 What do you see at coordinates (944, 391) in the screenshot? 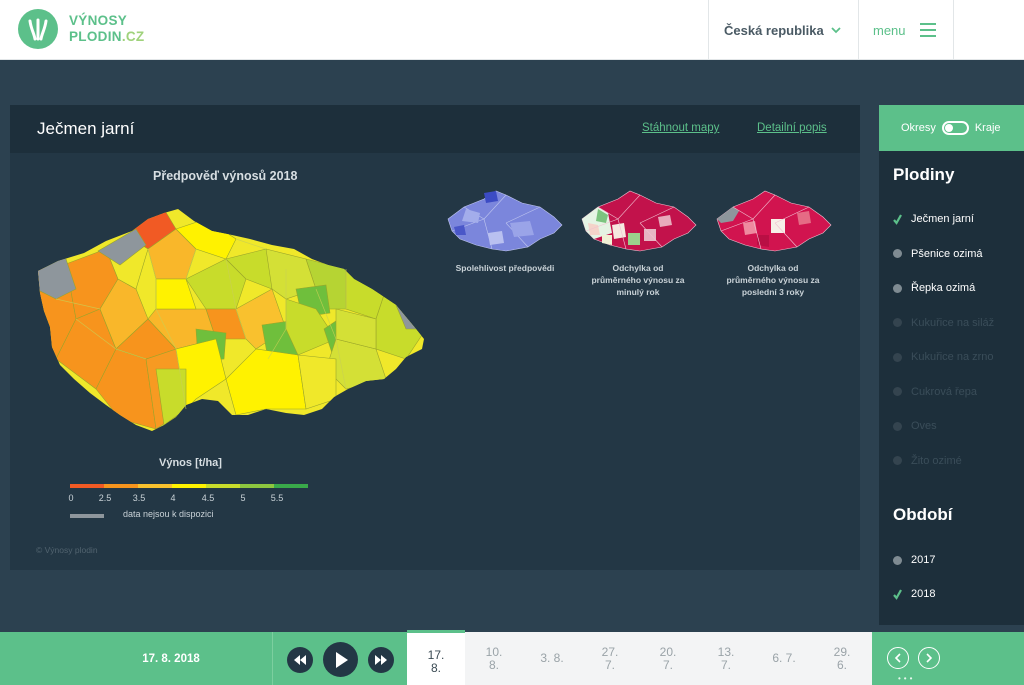
I see `crop-label: Cukrová řepa` at bounding box center [944, 391].